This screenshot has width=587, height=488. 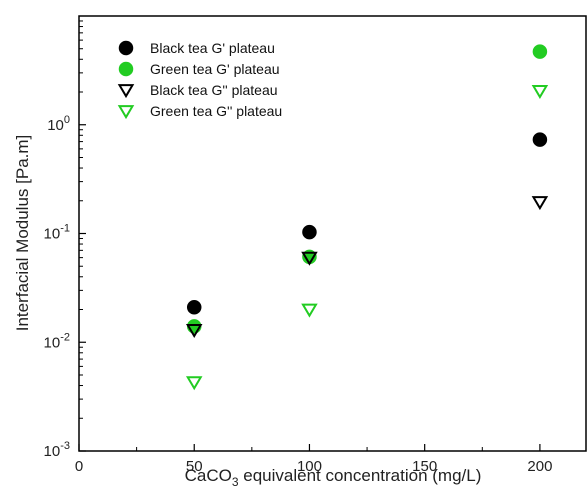 What do you see at coordinates (65, 337) in the screenshot?
I see `y-tick-label-exponent: -2` at bounding box center [65, 337].